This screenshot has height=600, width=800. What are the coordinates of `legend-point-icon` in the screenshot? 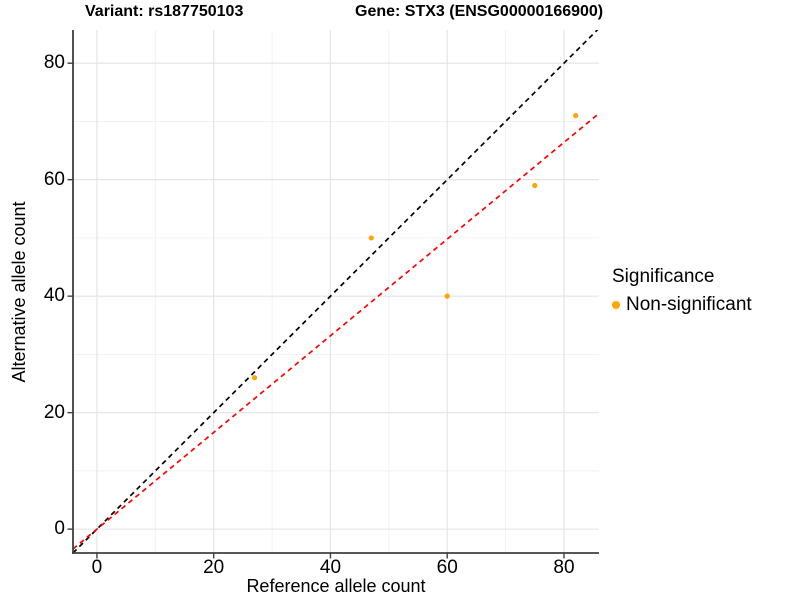 It's located at (616, 304).